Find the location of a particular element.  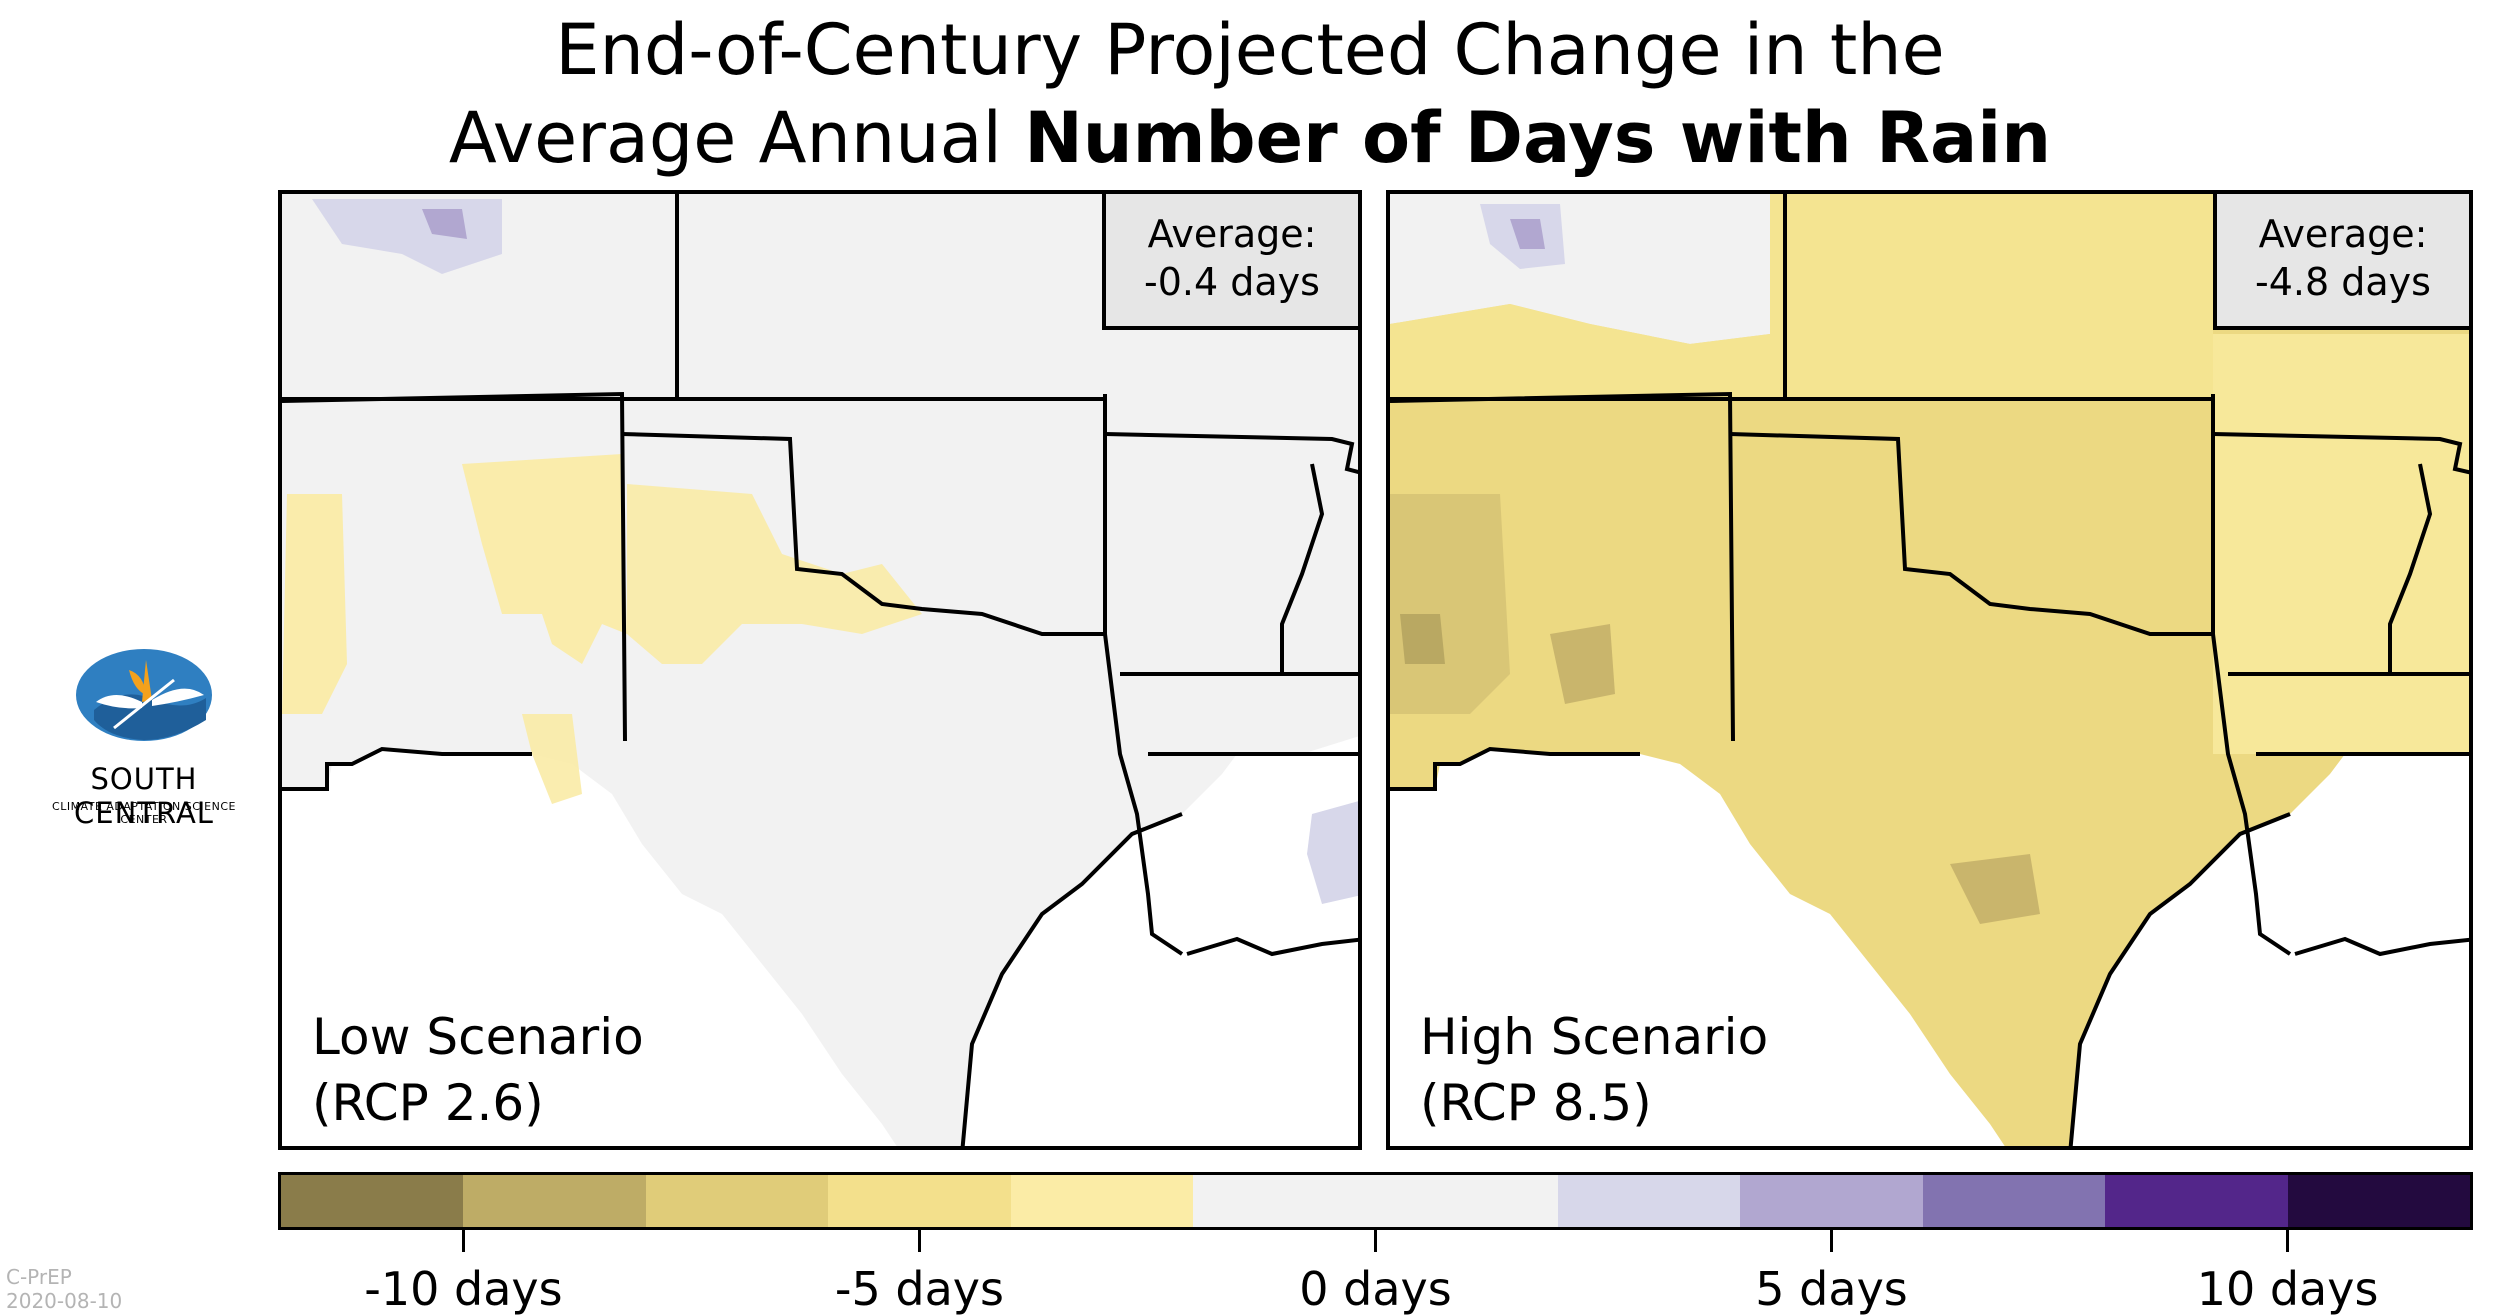

scenario-name: Low Scenario is located at coordinates (478, 1037).